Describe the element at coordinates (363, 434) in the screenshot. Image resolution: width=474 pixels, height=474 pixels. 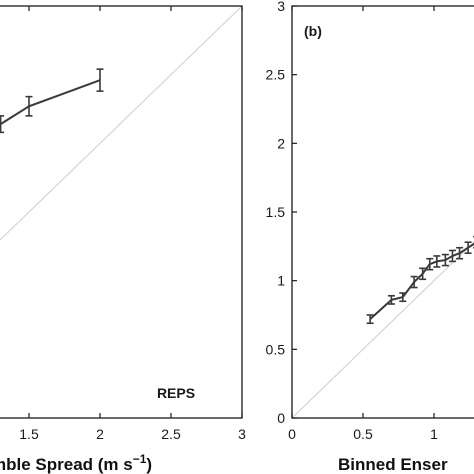
I see `x-tick-label: 0.5` at that location.